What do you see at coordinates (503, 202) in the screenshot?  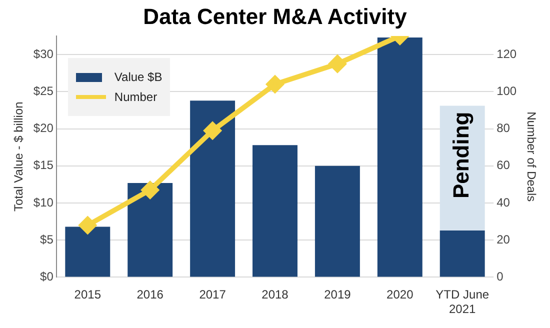 I see `y2-tick-label: 40` at bounding box center [503, 202].